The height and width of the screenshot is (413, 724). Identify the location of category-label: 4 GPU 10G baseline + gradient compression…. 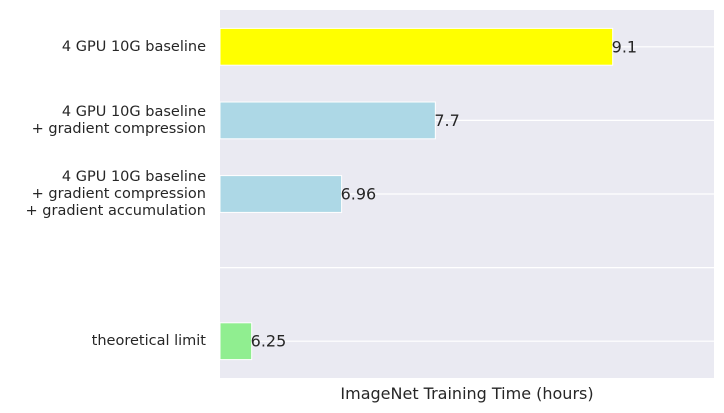
(116, 194).